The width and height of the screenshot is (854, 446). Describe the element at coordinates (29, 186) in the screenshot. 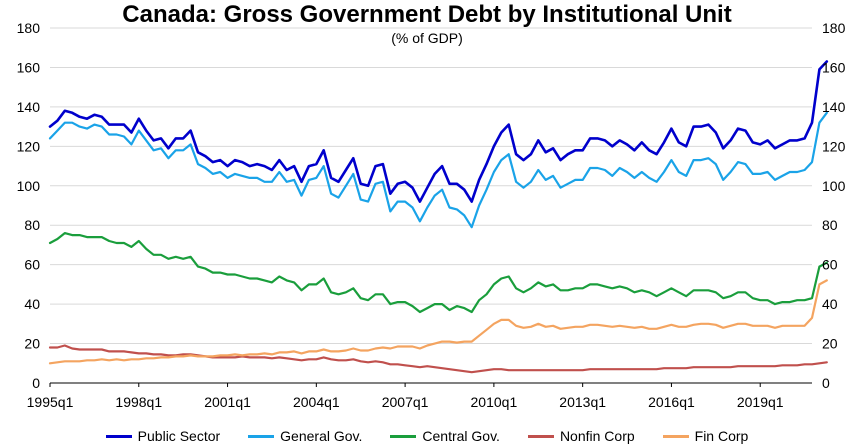

I see `y-tick-label-left: 100` at that location.